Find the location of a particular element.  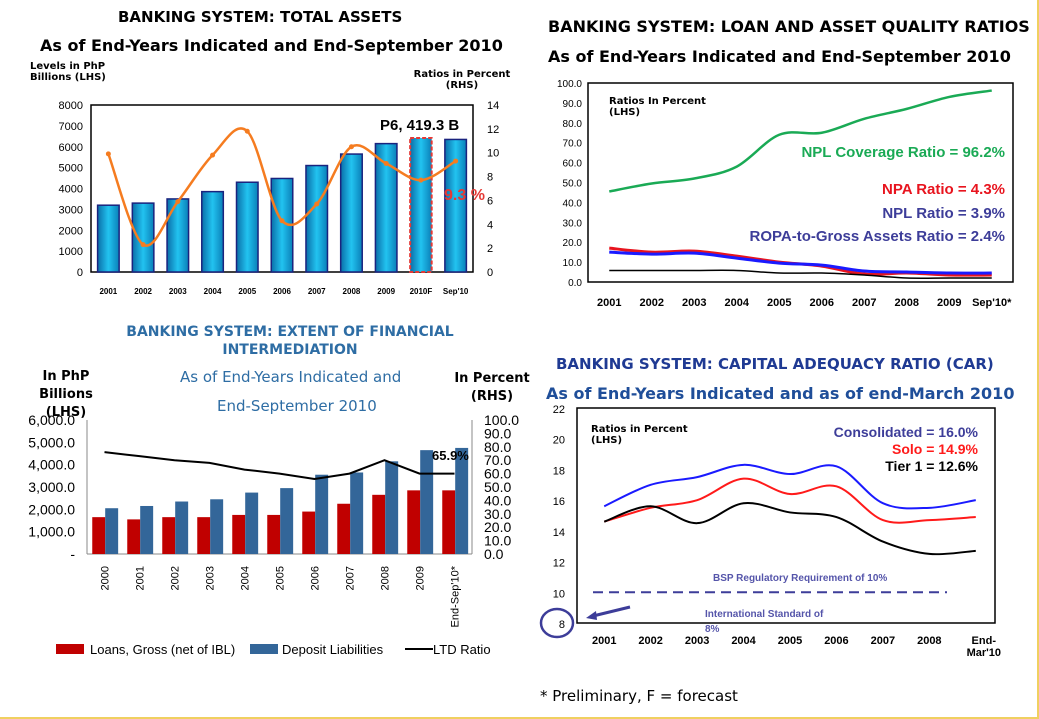

car-plot-area is located at coordinates (786, 515).